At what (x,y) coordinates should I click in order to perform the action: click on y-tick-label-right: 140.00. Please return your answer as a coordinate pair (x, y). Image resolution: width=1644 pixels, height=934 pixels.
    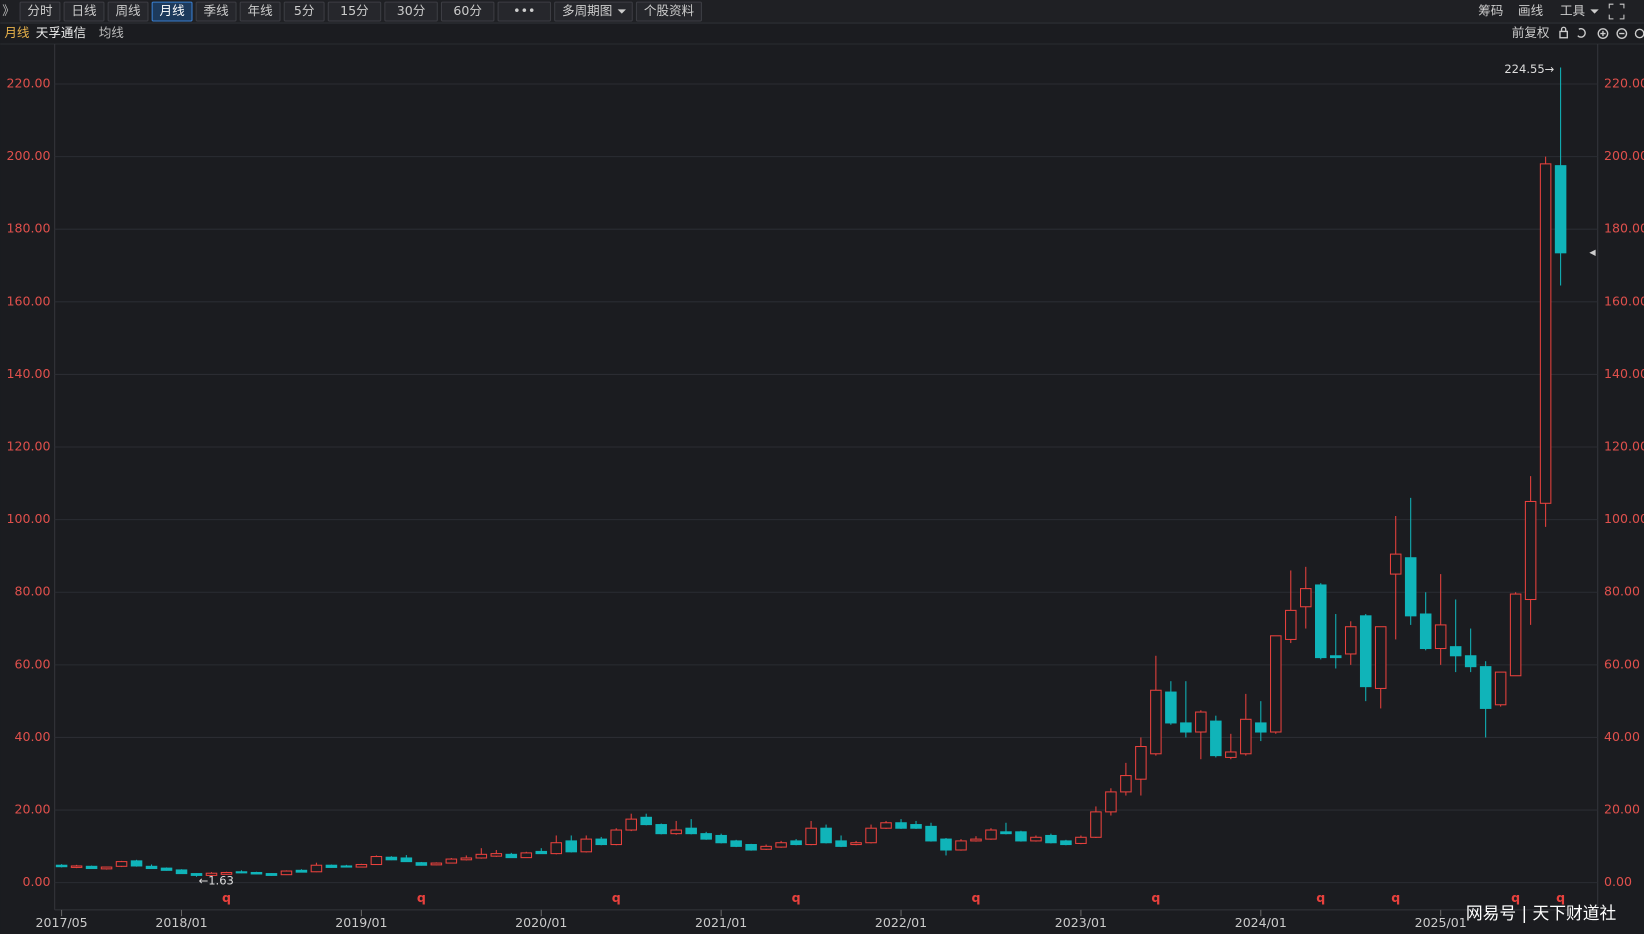
    Looking at the image, I should click on (1624, 373).